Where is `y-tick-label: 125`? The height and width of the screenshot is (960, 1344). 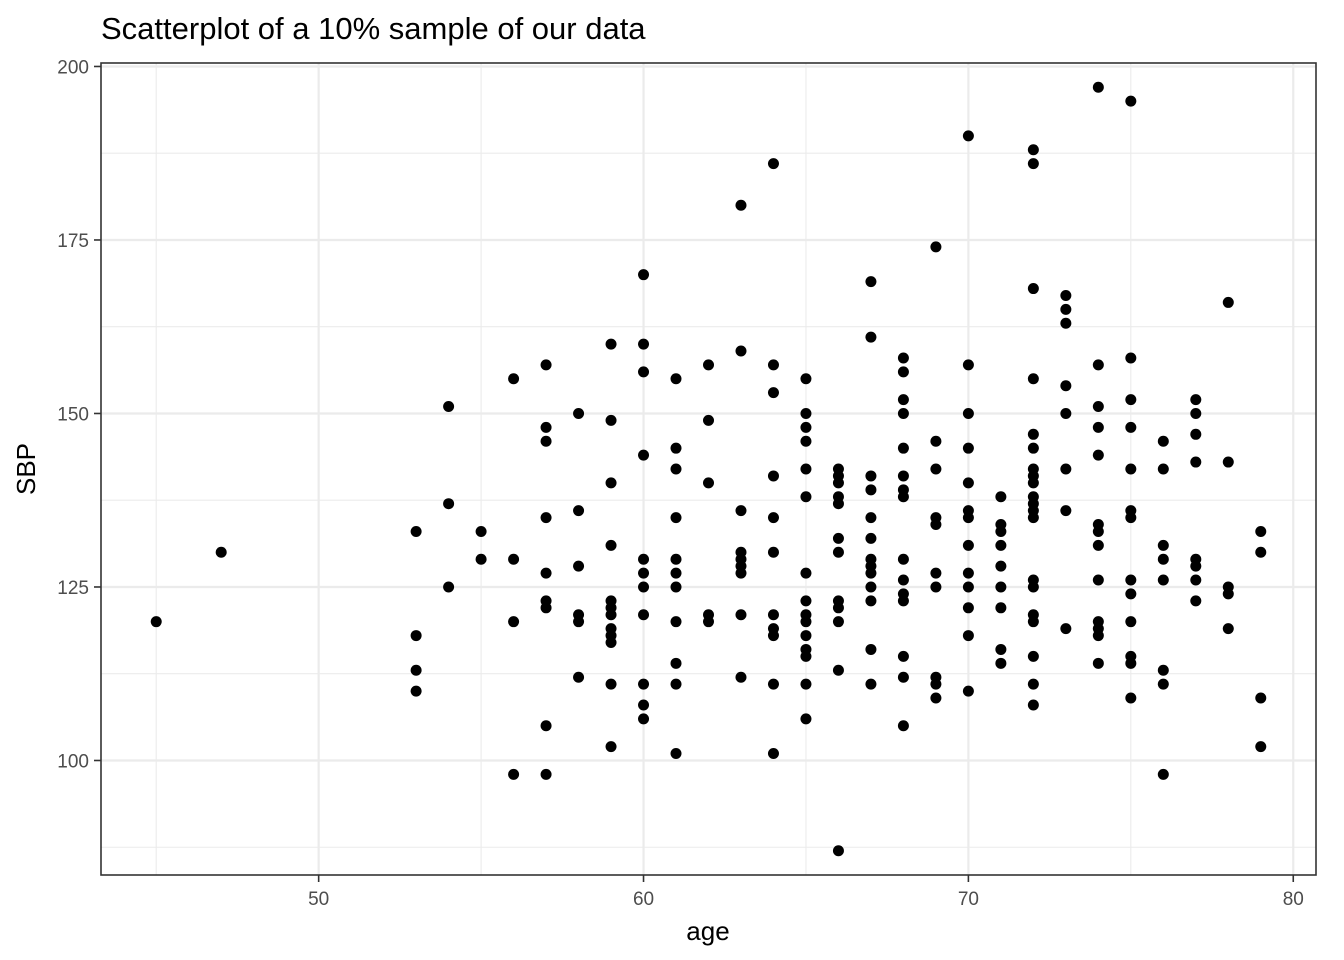
y-tick-label: 125 is located at coordinates (73, 588).